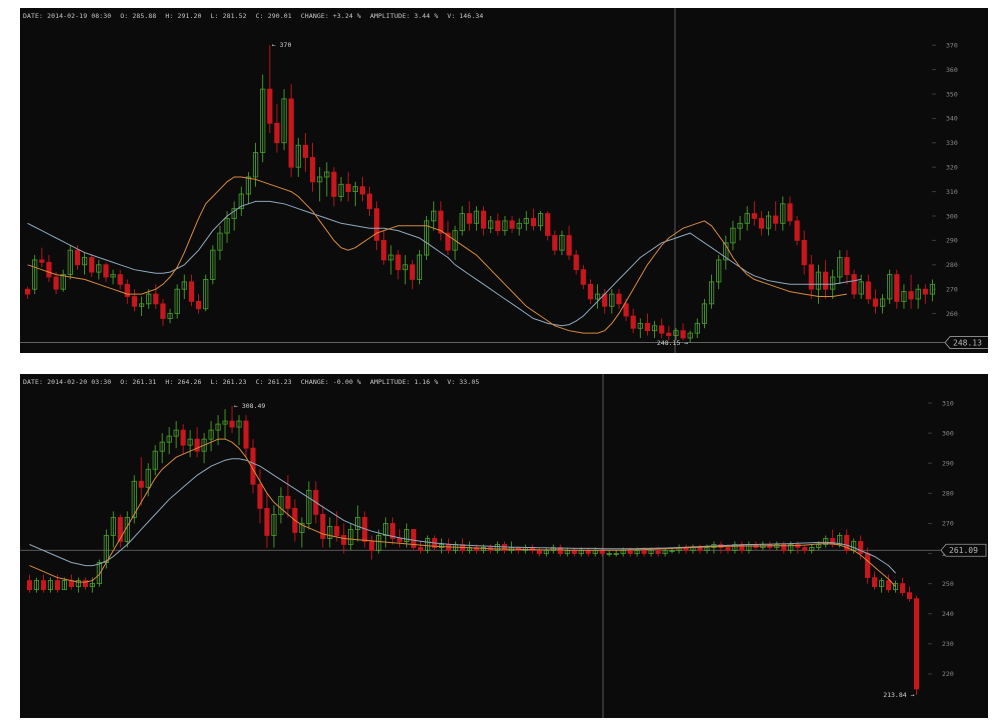 The width and height of the screenshot is (993, 727). Describe the element at coordinates (948, 674) in the screenshot. I see `y-tick-label: 220` at that location.